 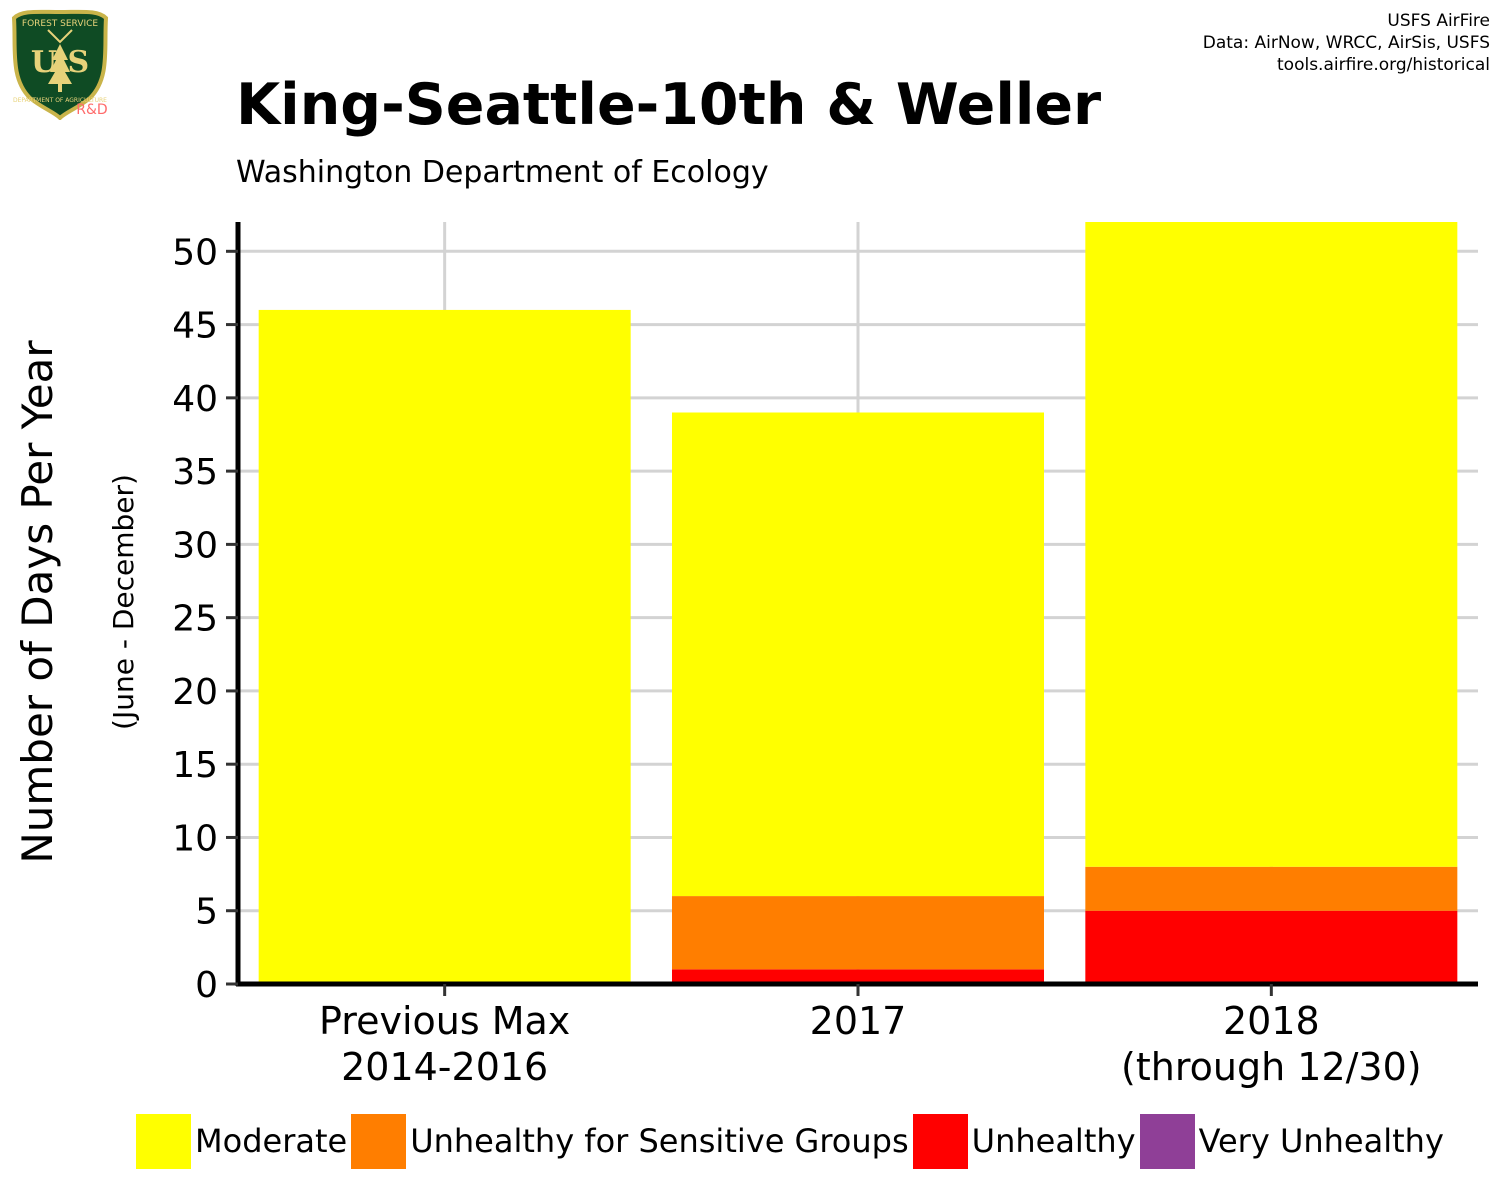 I want to click on logo-rd-text: R&D, so click(x=91, y=110).